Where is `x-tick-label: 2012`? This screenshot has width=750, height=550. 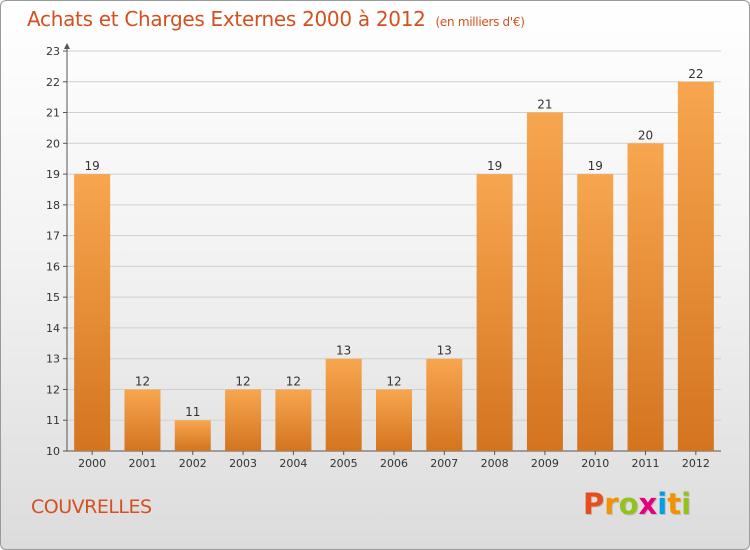
x-tick-label: 2012 is located at coordinates (696, 463).